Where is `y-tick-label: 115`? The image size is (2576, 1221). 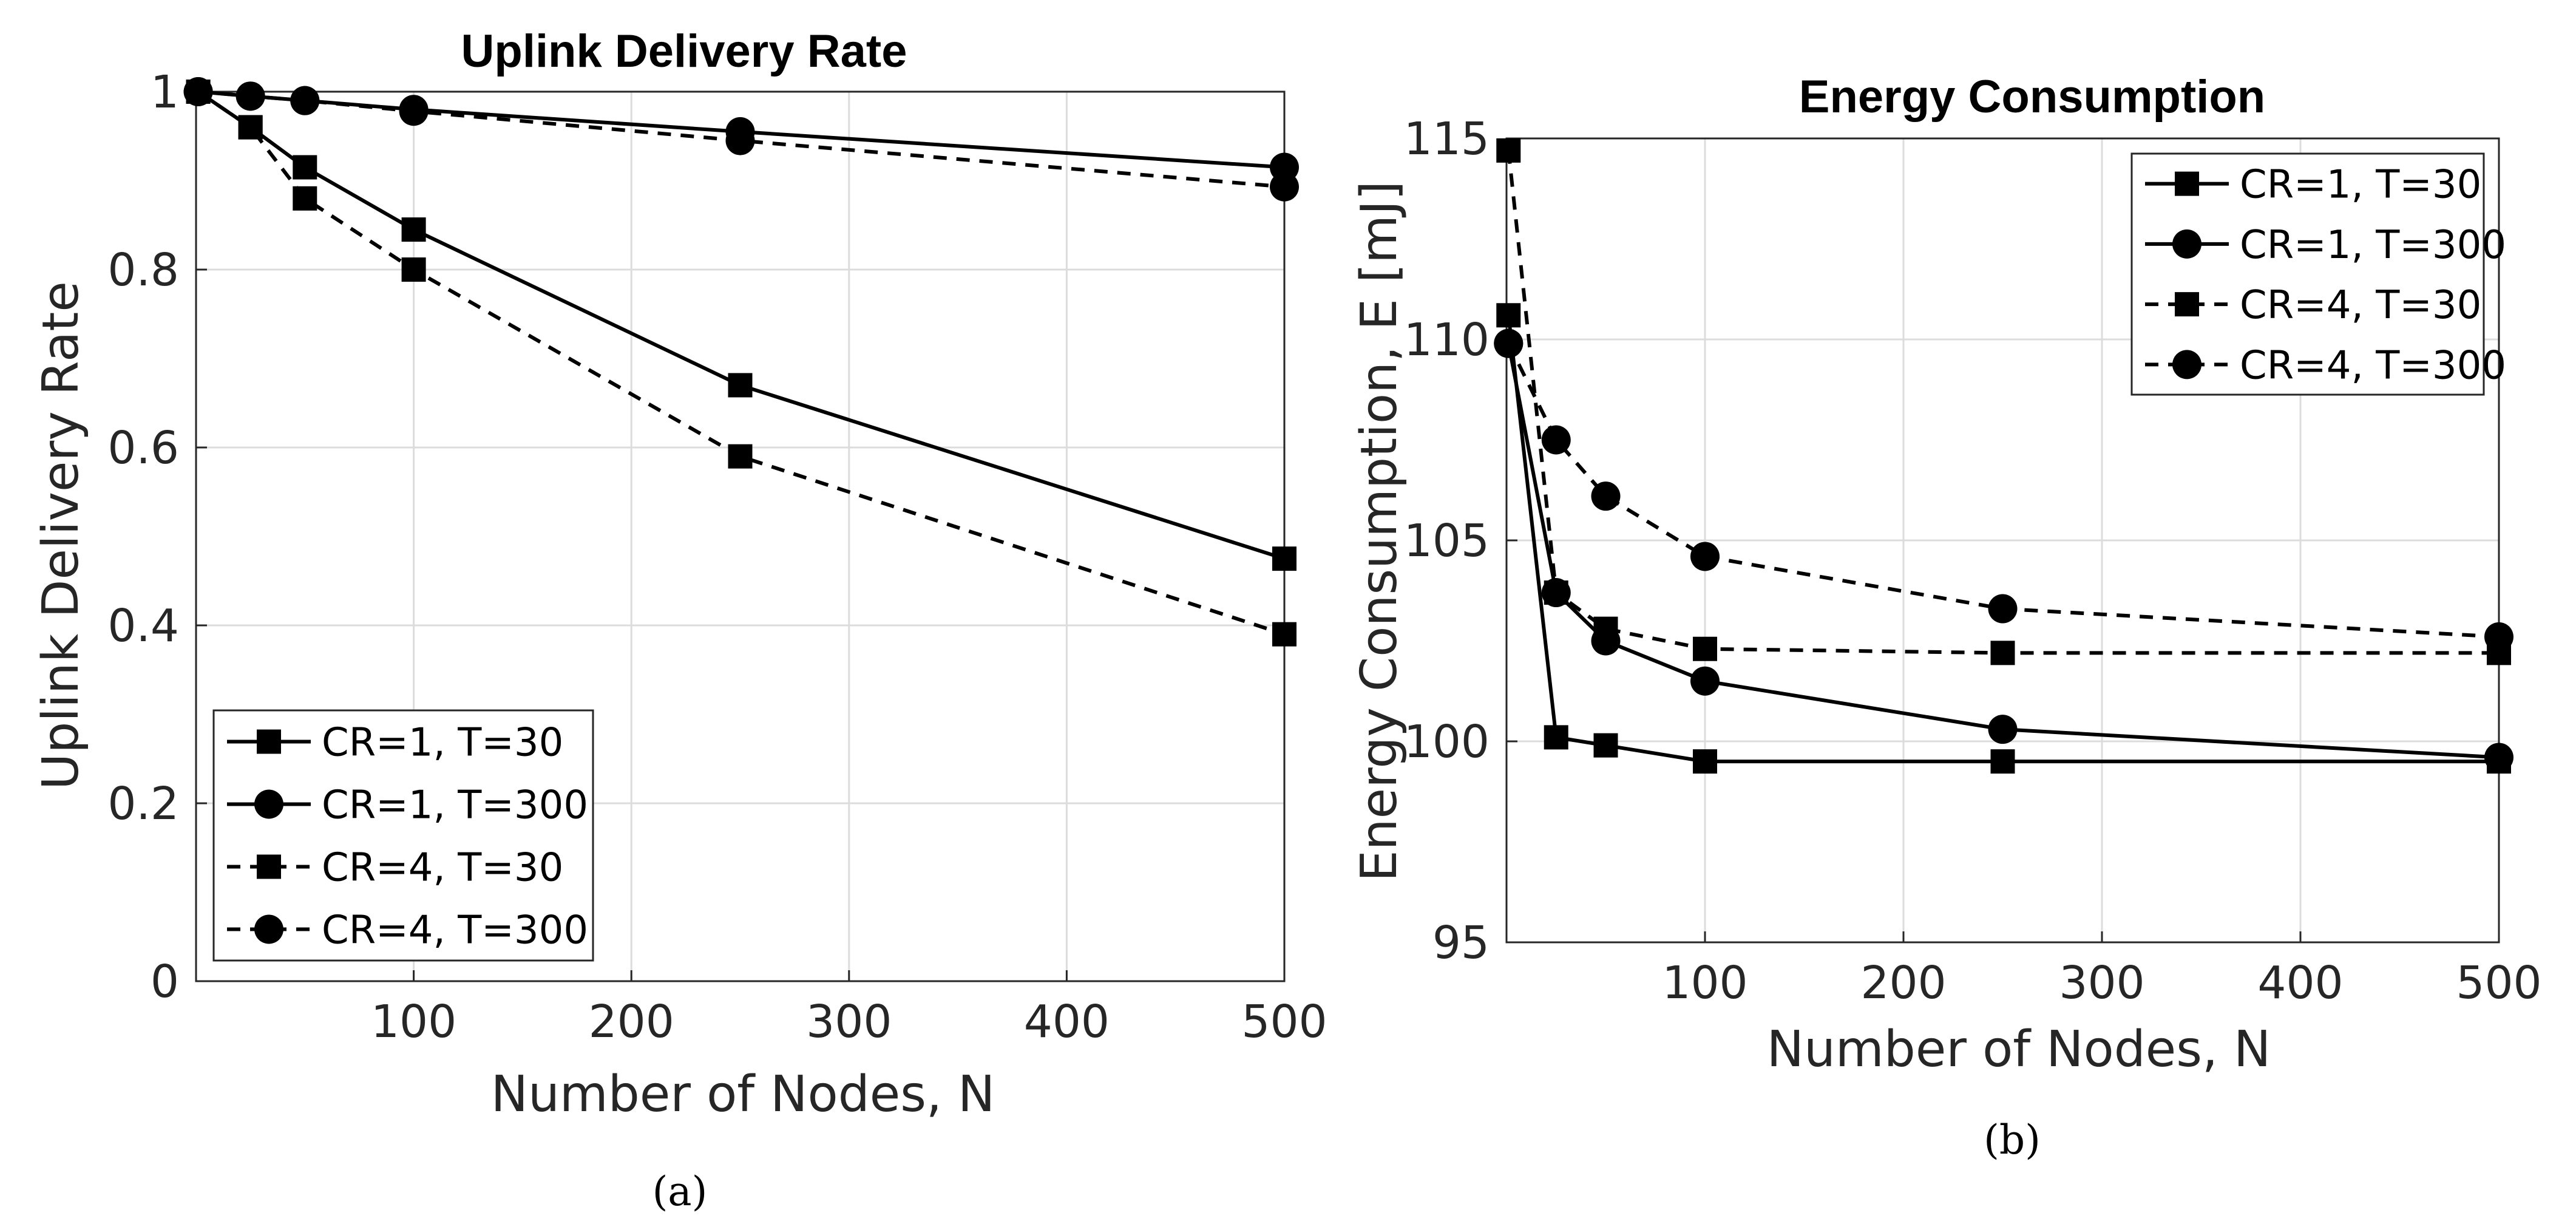 y-tick-label: 115 is located at coordinates (1447, 139).